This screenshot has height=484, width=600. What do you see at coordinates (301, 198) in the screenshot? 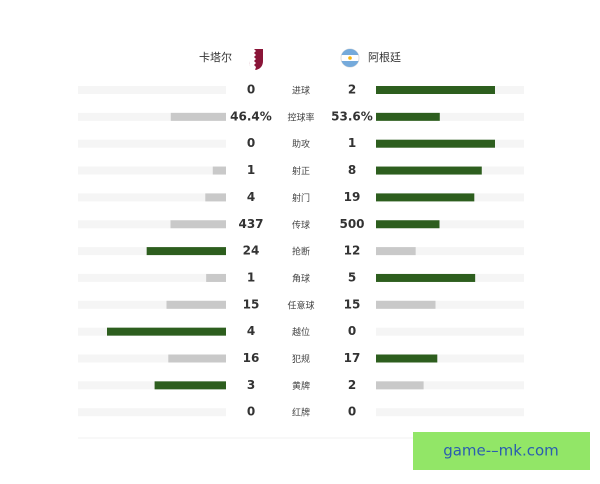
I see `stat-label: 射门` at bounding box center [301, 198].